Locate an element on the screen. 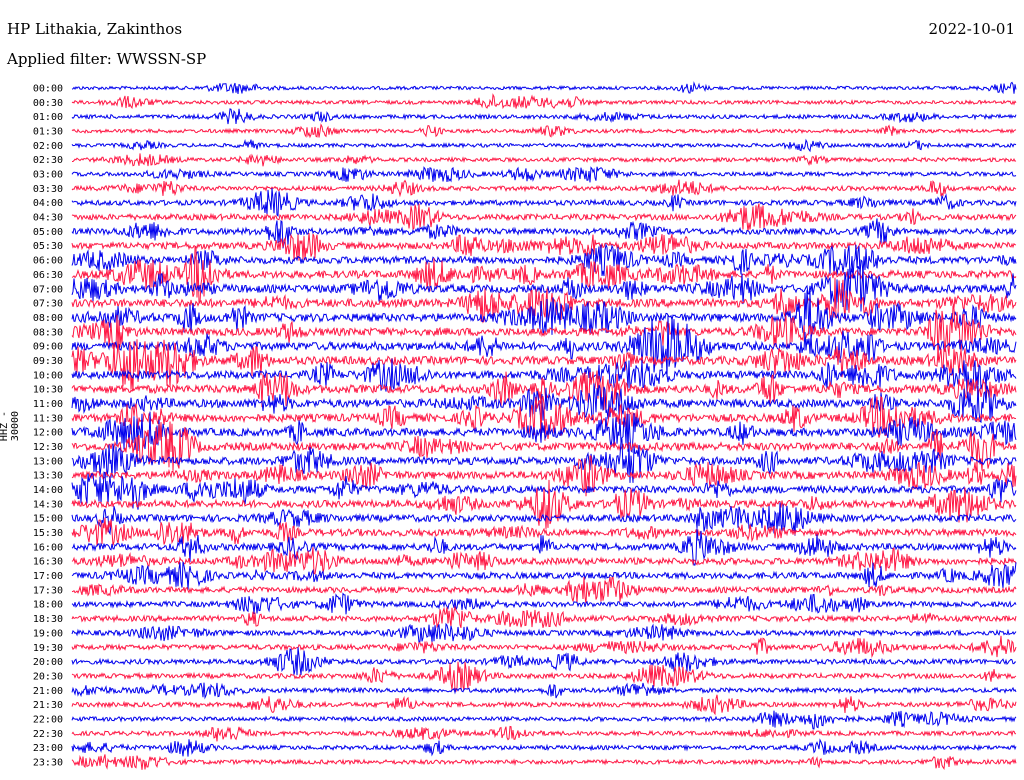 Image resolution: width=1024 pixels, height=780 pixels. row-label: 21:00 is located at coordinates (48, 691).